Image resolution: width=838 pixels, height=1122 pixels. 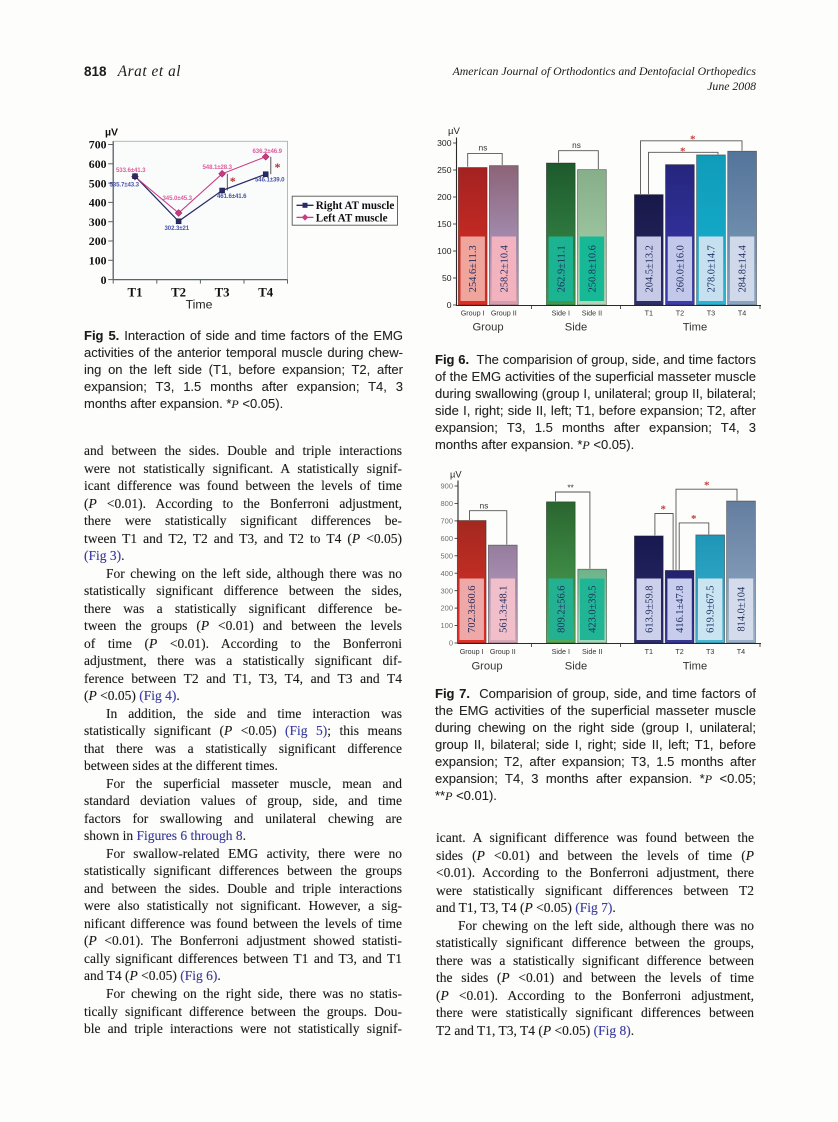 I want to click on svg-text: 302.3±21, so click(x=177, y=228).